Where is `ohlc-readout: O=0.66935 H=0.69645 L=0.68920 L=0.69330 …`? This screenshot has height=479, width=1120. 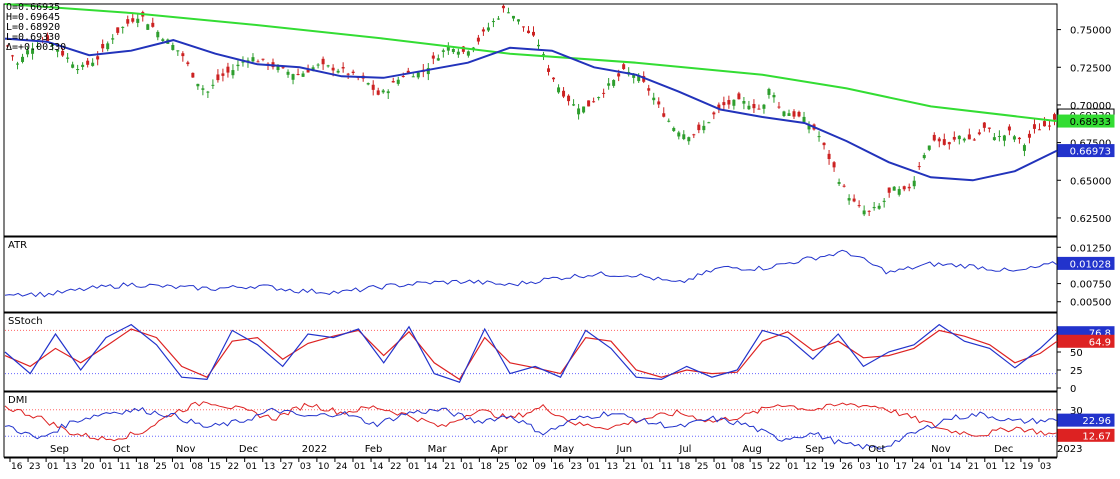
ohlc-readout: O=0.66935 H=0.69645 L=0.68920 L=0.69330 … is located at coordinates (36, 28).